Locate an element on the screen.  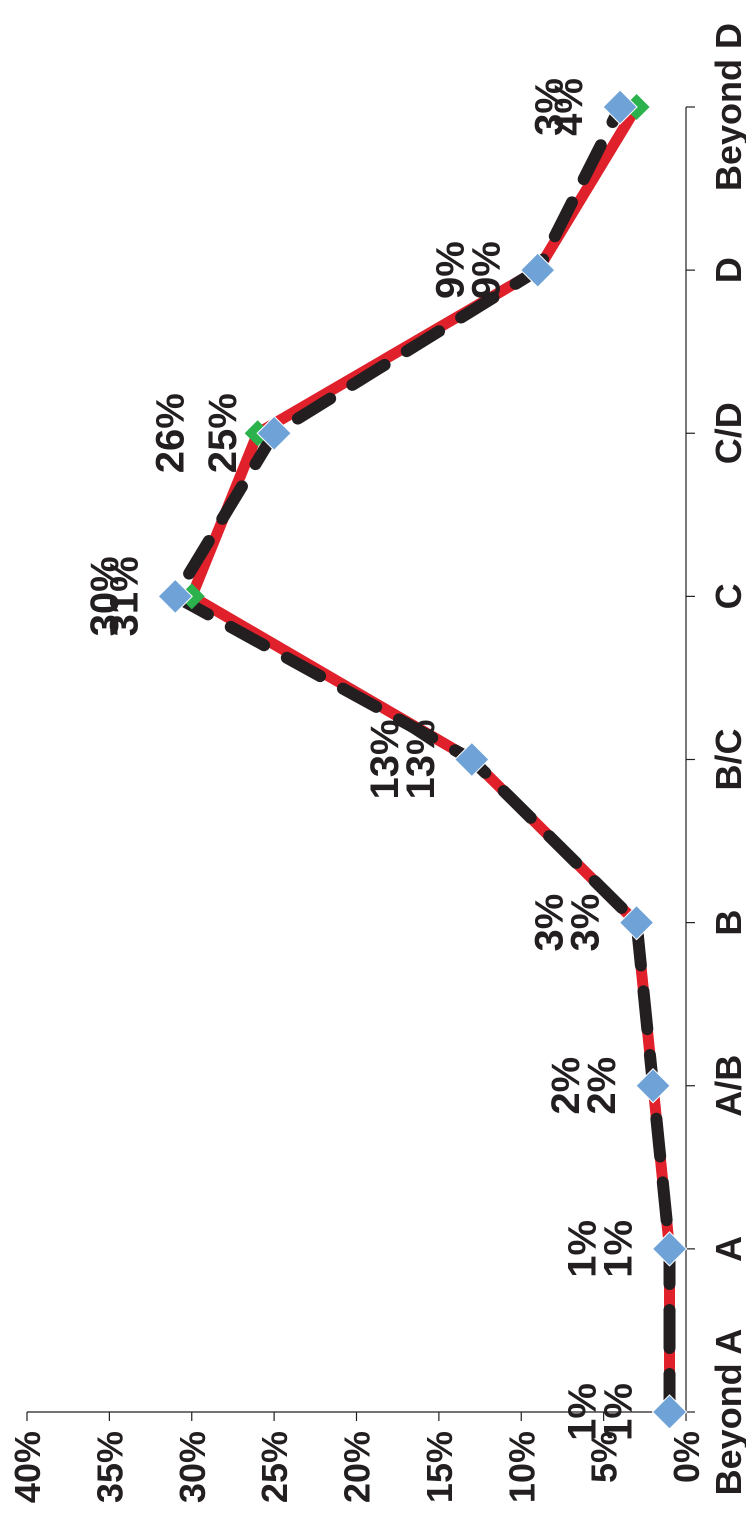
category-tick-label: A is located at coordinates (727, 1249).